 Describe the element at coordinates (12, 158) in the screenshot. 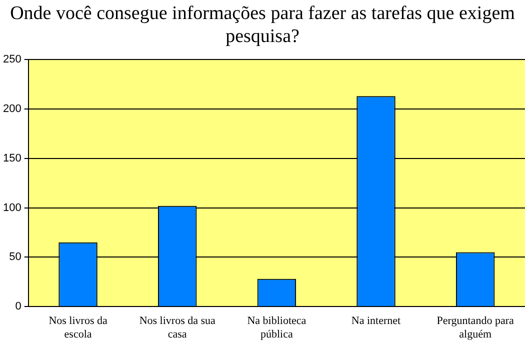

I see `y-tick-label: 150` at that location.